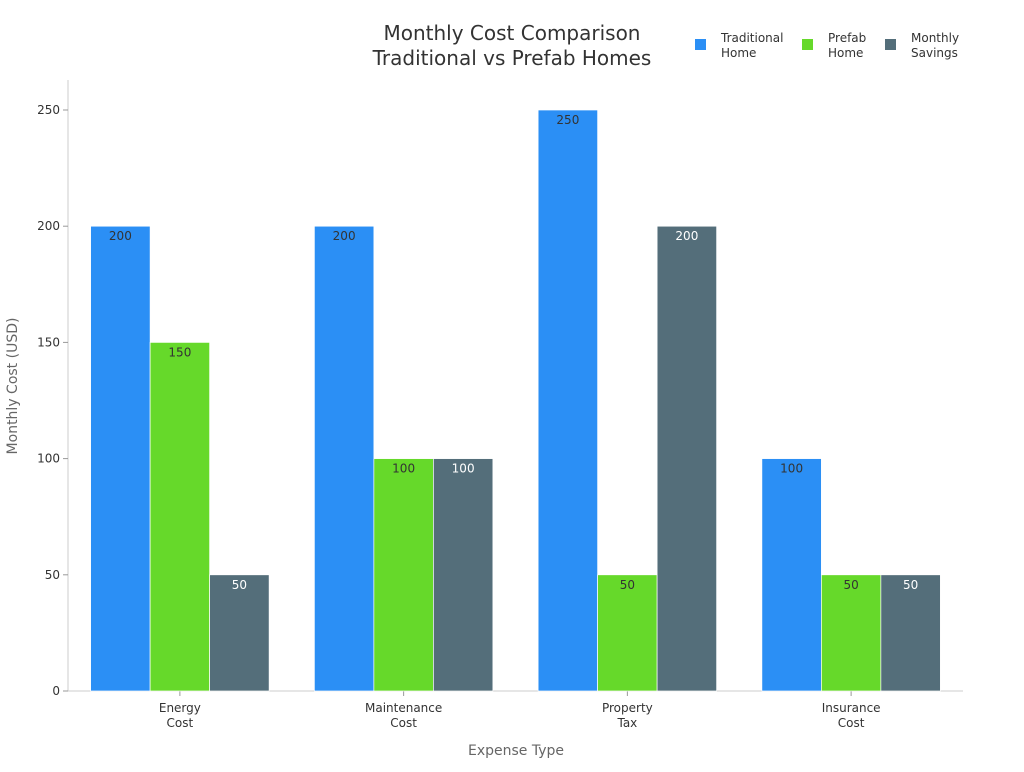 The height and width of the screenshot is (772, 1024). Describe the element at coordinates (48, 110) in the screenshot. I see `y-tick-label: 250` at that location.